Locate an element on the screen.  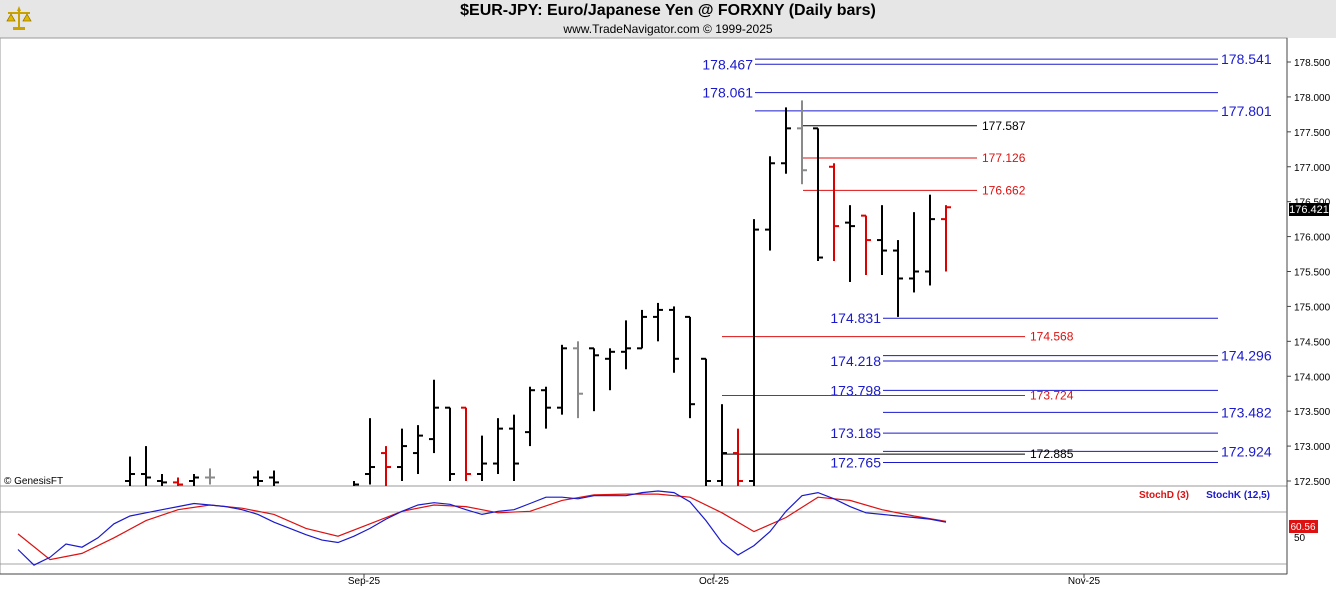
level-label: 178.467 is located at coordinates (727, 64).